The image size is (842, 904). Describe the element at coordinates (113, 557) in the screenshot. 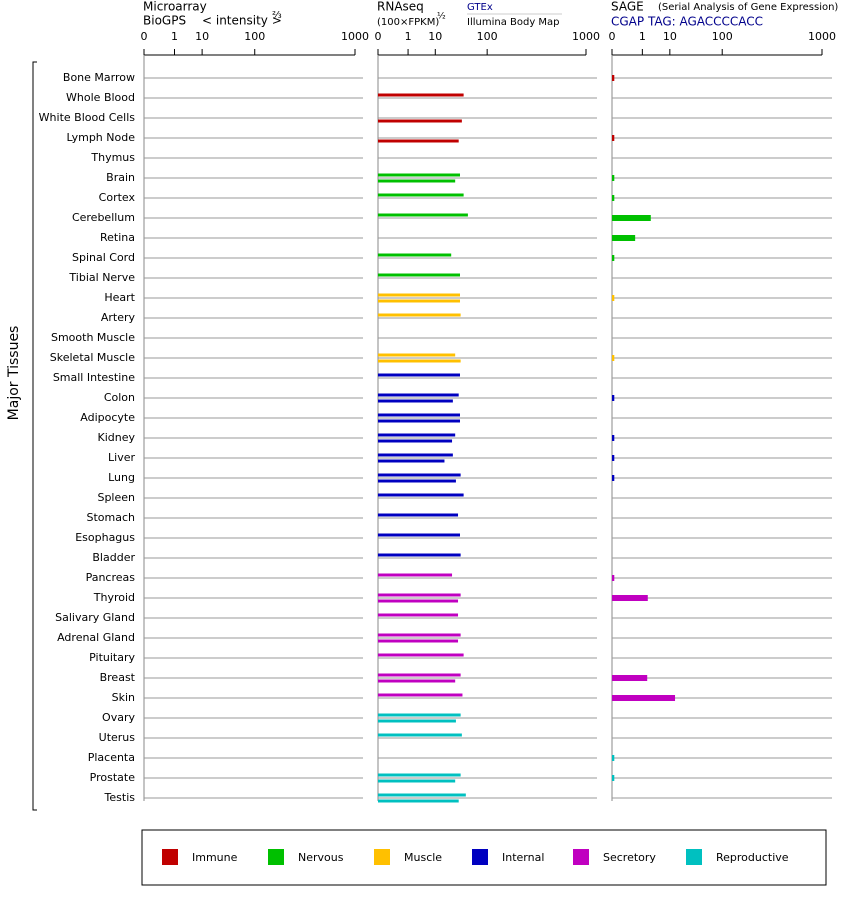

I see `row-label: Bladder` at that location.